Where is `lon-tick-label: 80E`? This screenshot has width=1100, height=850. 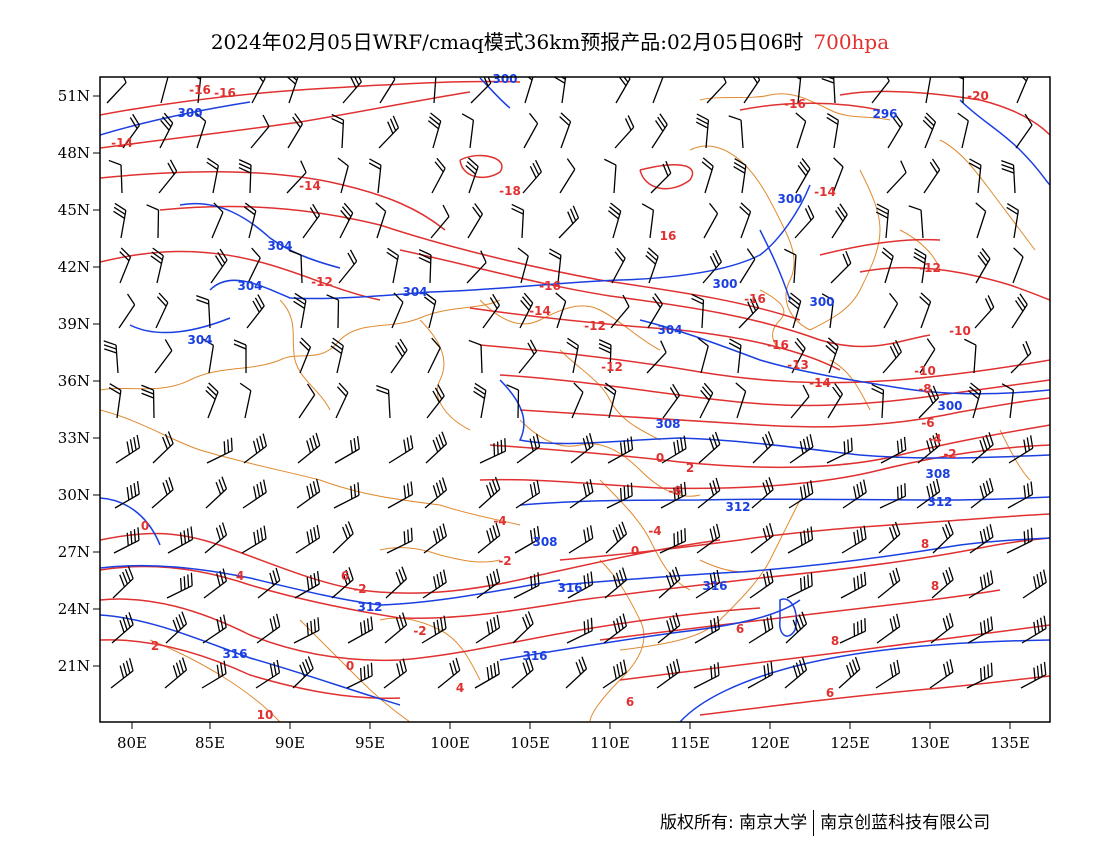
lon-tick-label: 80E is located at coordinates (132, 743).